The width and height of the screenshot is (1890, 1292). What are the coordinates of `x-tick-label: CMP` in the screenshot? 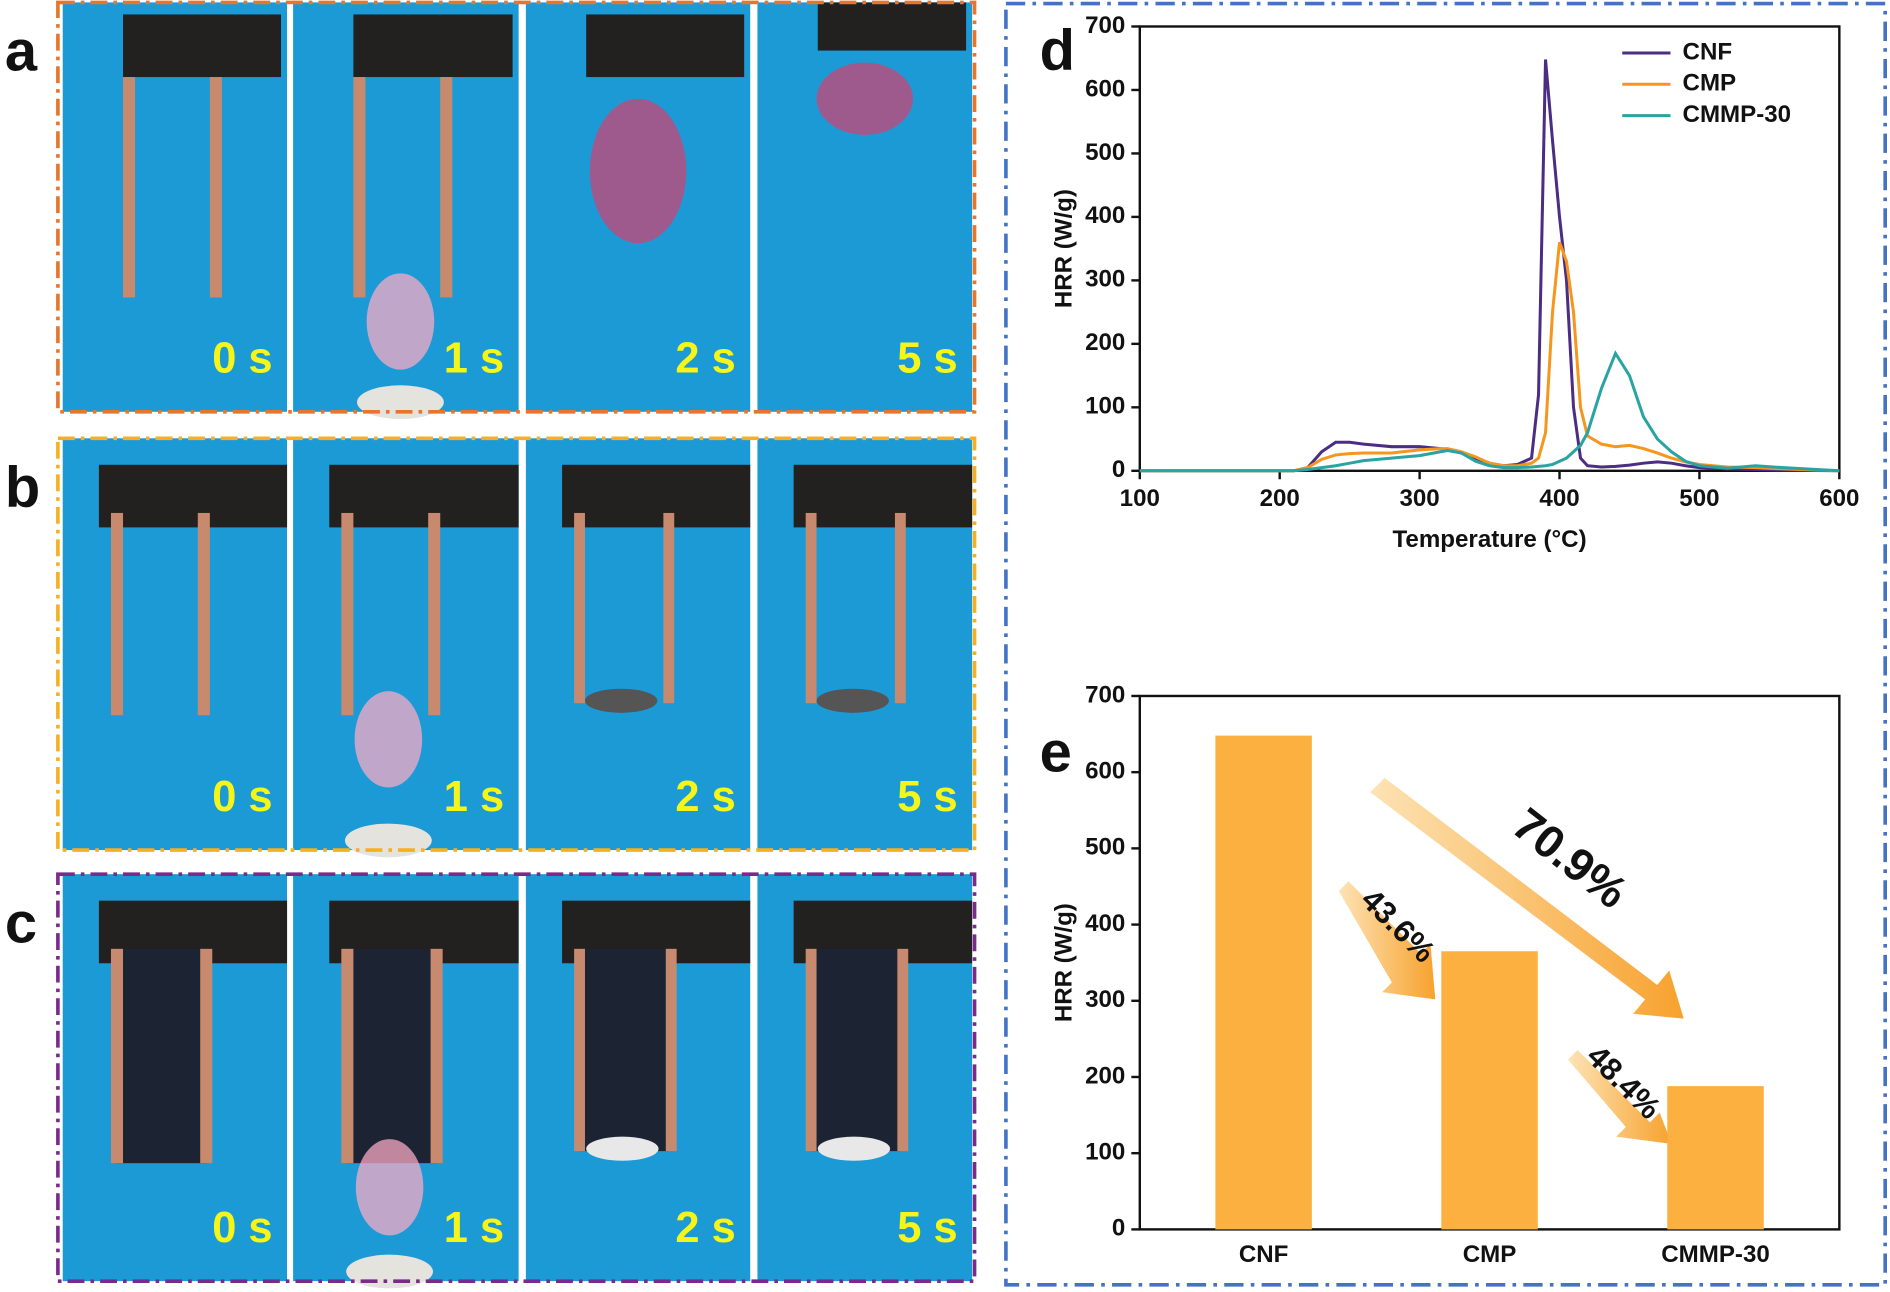 It's located at (1490, 1254).